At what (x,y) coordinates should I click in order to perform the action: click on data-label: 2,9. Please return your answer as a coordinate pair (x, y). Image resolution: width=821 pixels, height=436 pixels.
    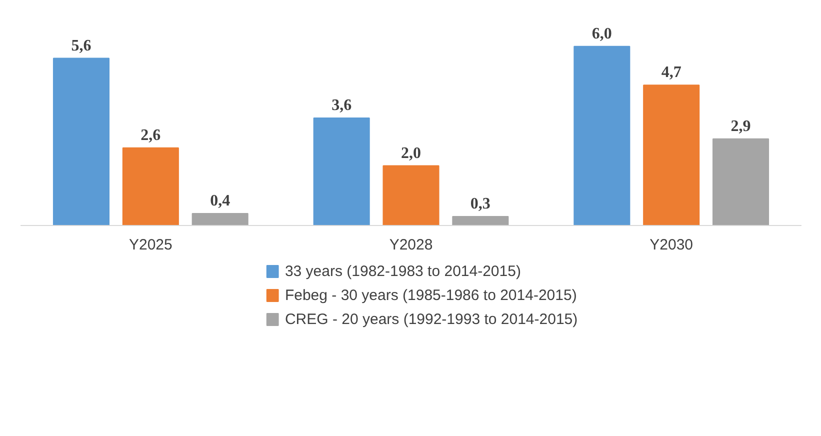
    Looking at the image, I should click on (740, 126).